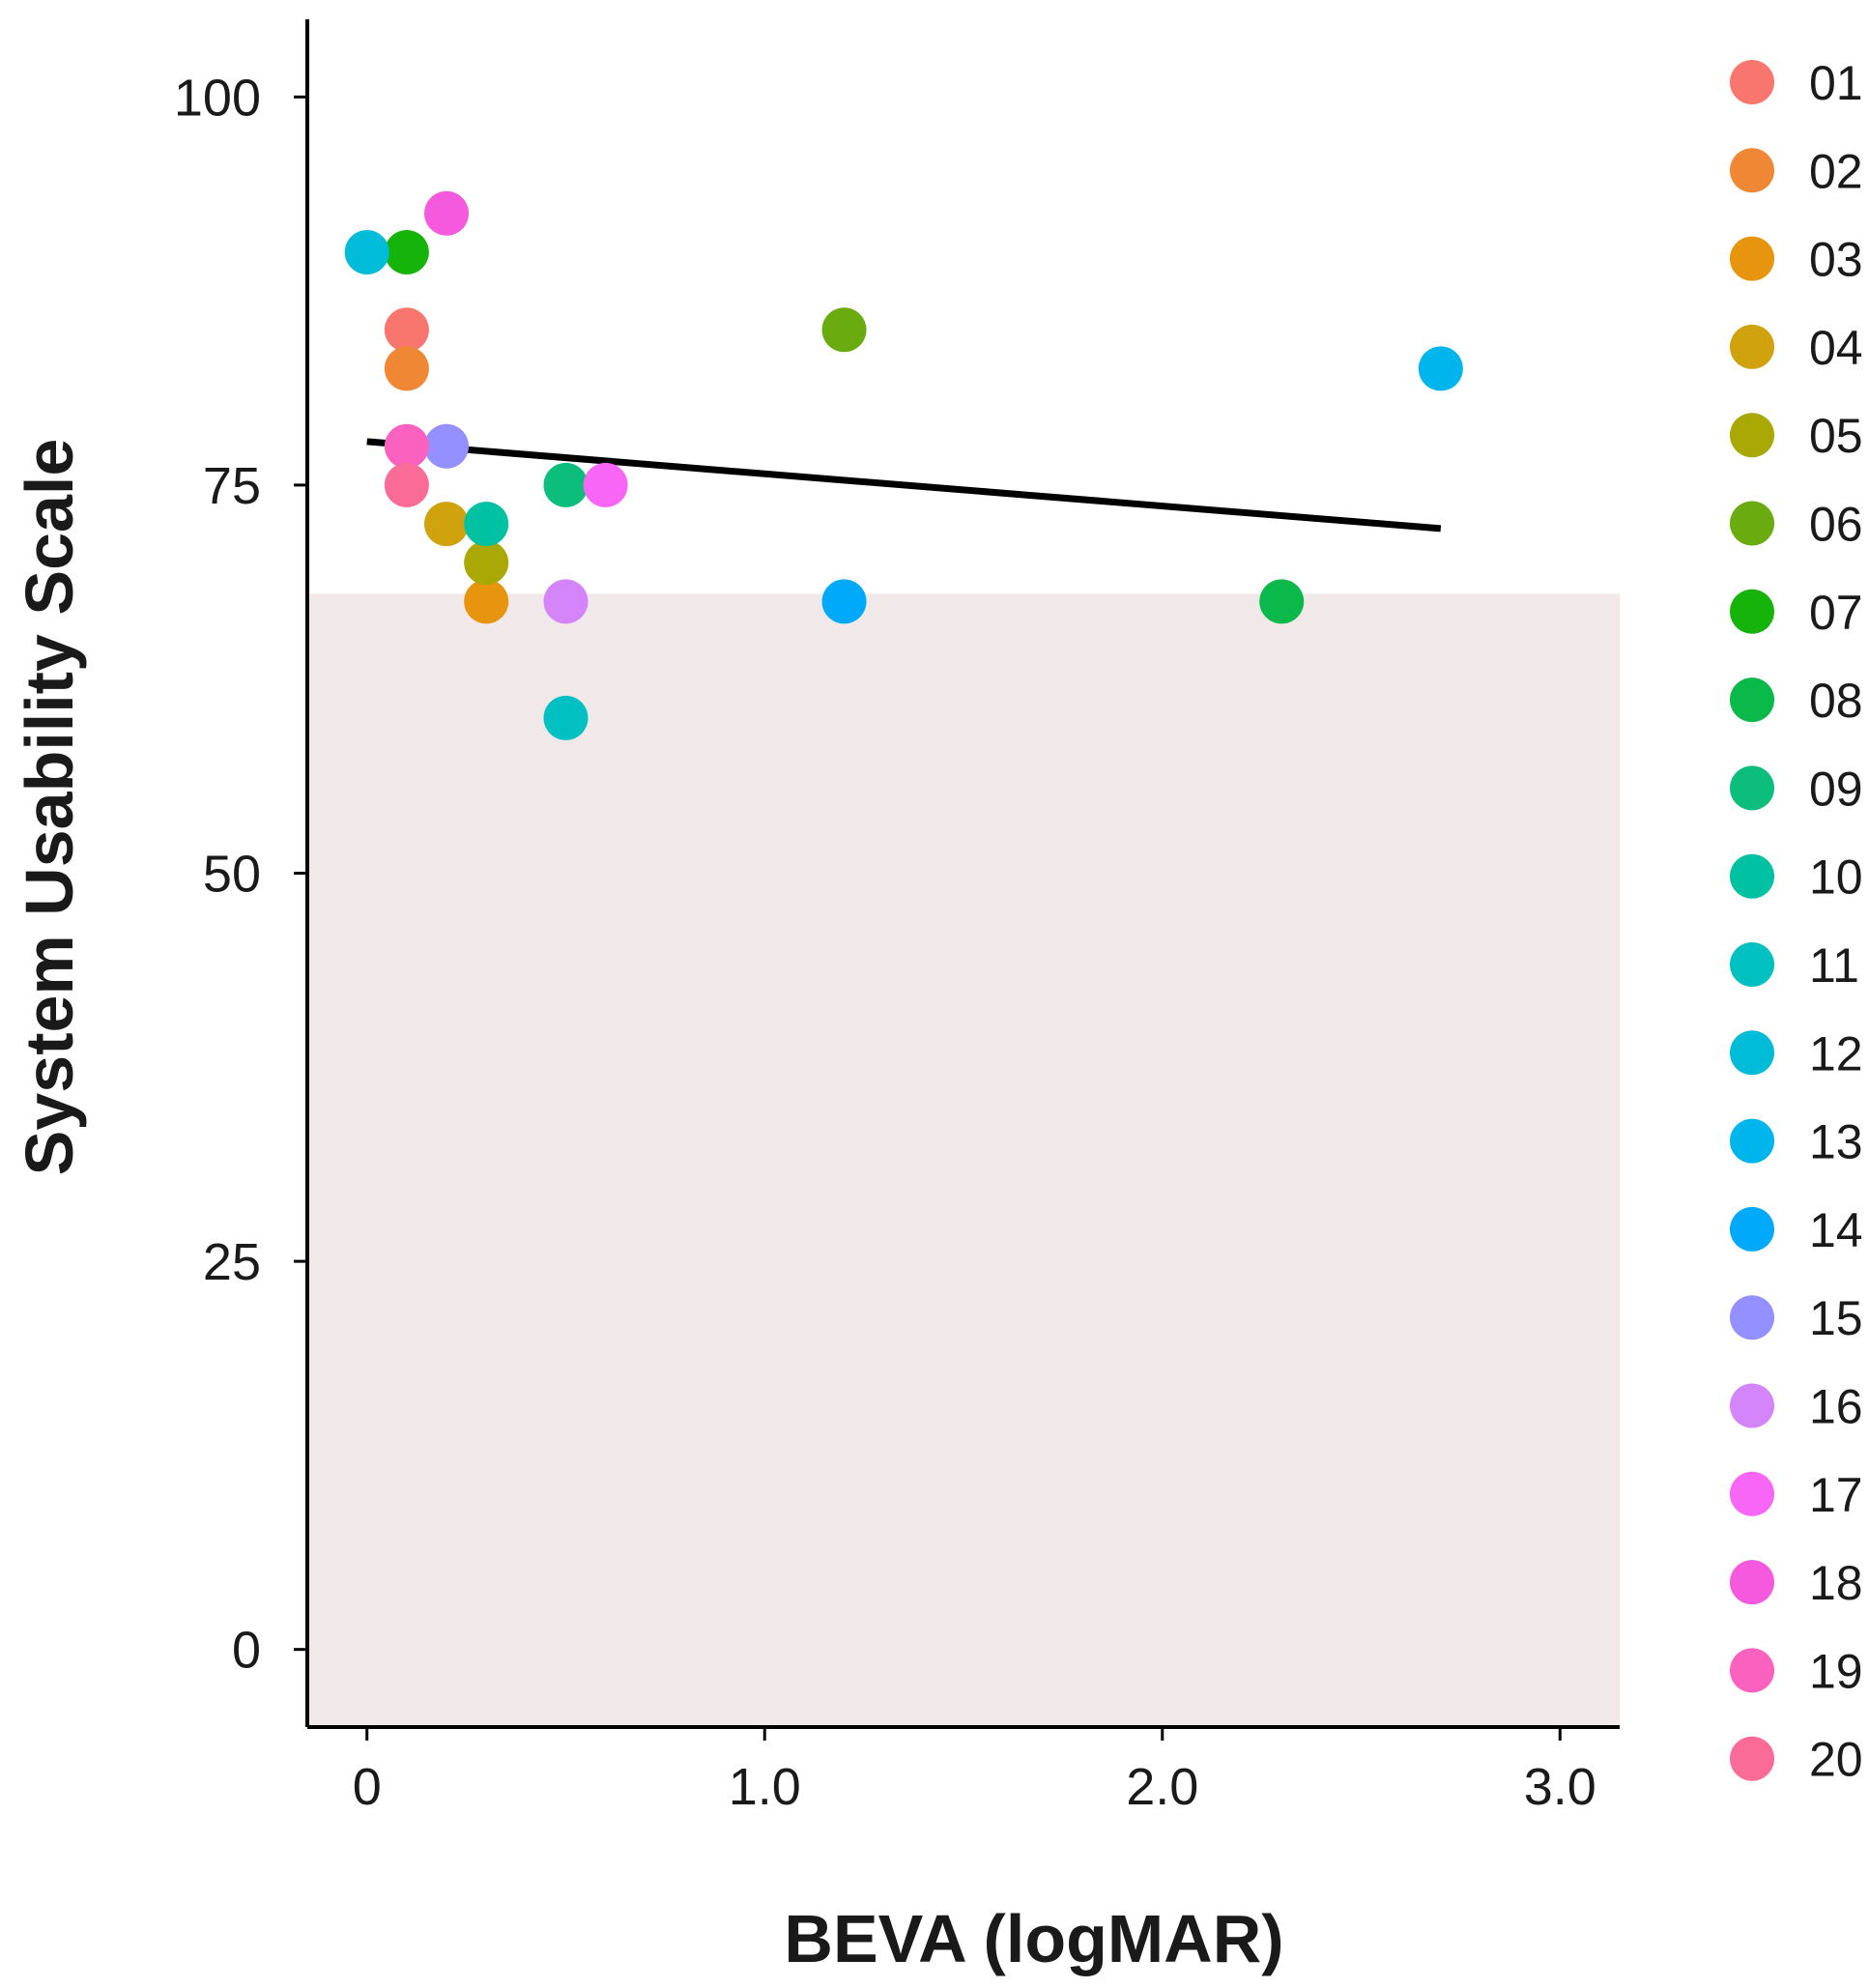 This screenshot has height=1988, width=1869. Describe the element at coordinates (1836, 1760) in the screenshot. I see `legend-label: 20` at that location.